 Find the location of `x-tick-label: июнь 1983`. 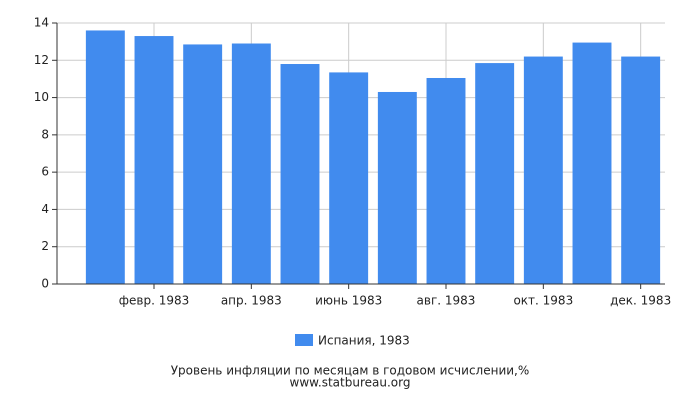

x-tick-label: июнь 1983 is located at coordinates (348, 301).